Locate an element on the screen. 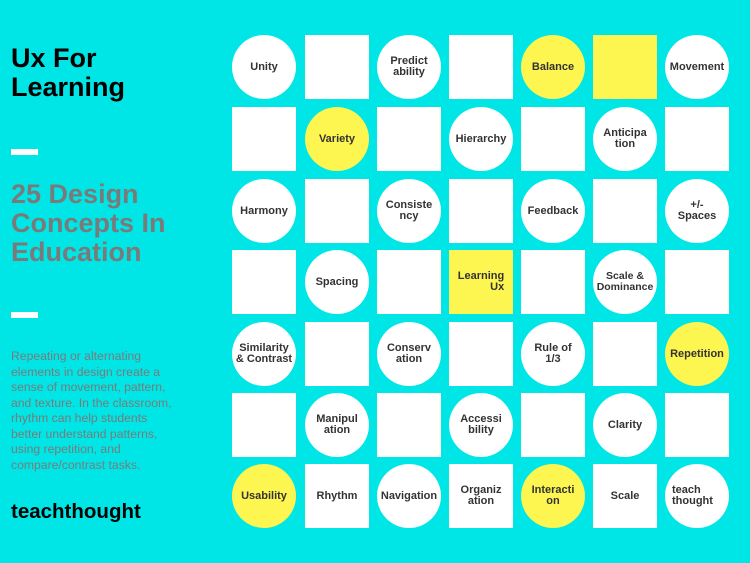 The image size is (750, 563). concept-tile-circle-repetition: Repetition is located at coordinates (697, 354).